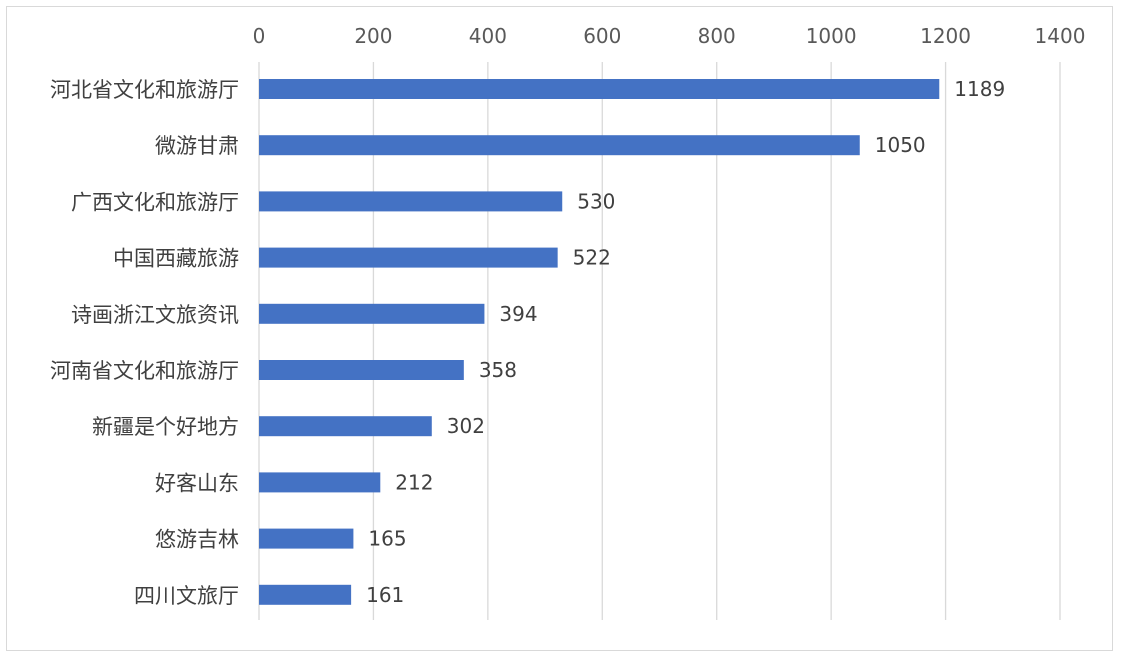 The height and width of the screenshot is (657, 1121). I want to click on category-label: 好客山东, so click(197, 483).